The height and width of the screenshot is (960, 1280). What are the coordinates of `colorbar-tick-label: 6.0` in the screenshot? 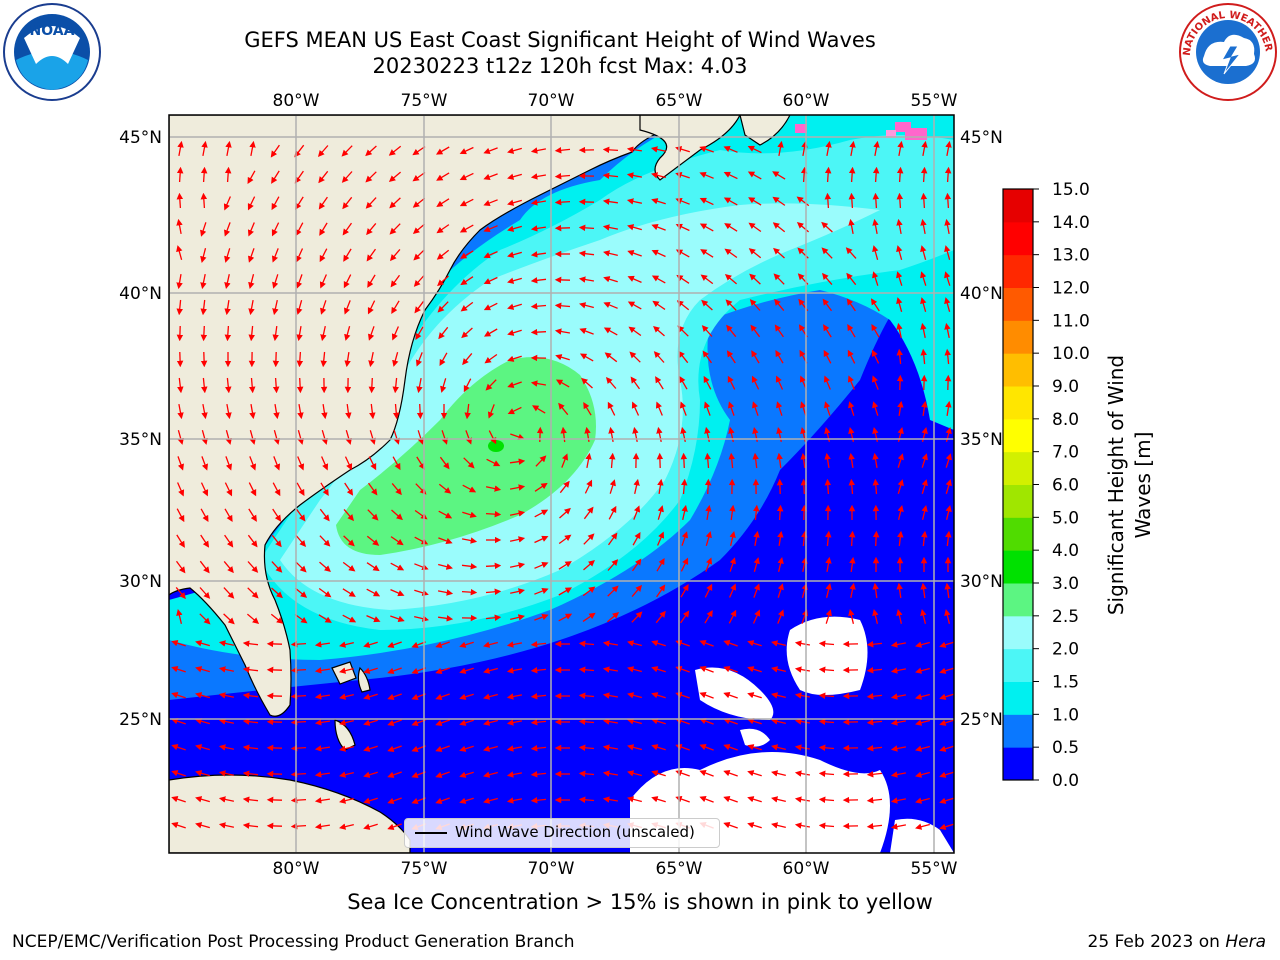 It's located at (1065, 486).